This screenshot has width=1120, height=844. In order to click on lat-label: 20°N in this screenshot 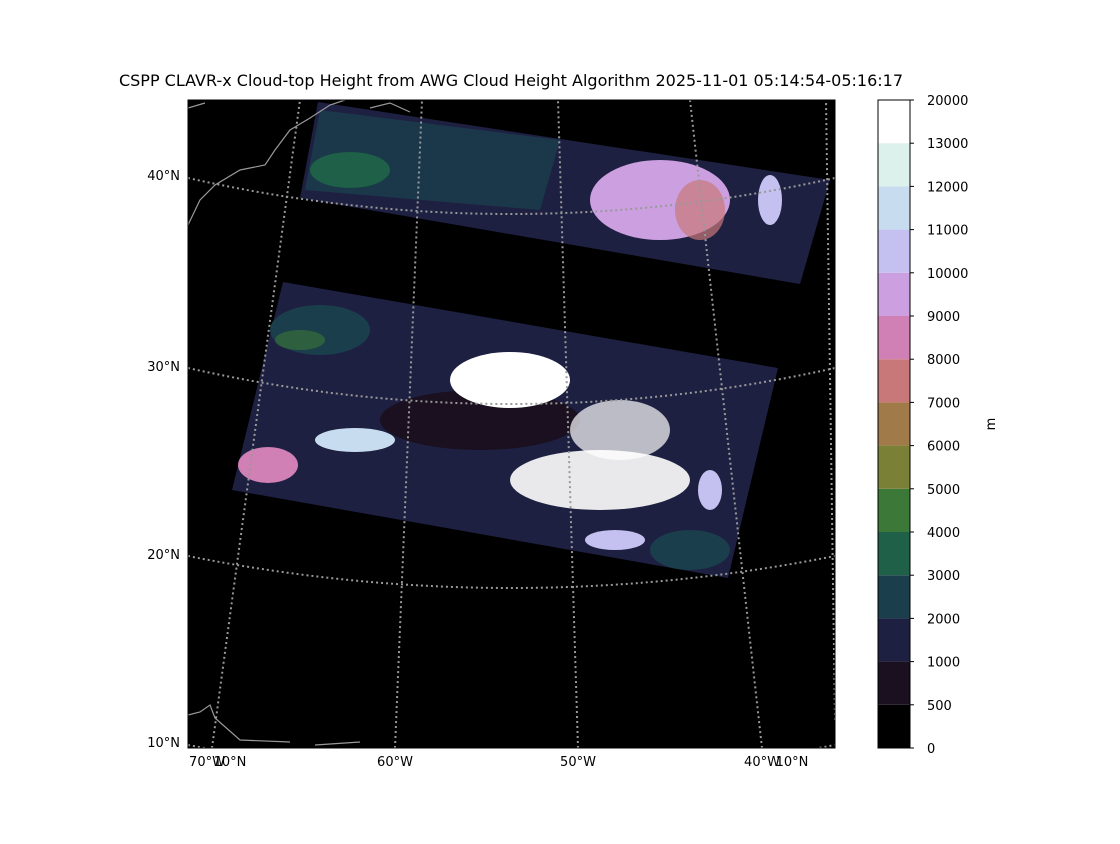, I will do `click(163, 555)`.